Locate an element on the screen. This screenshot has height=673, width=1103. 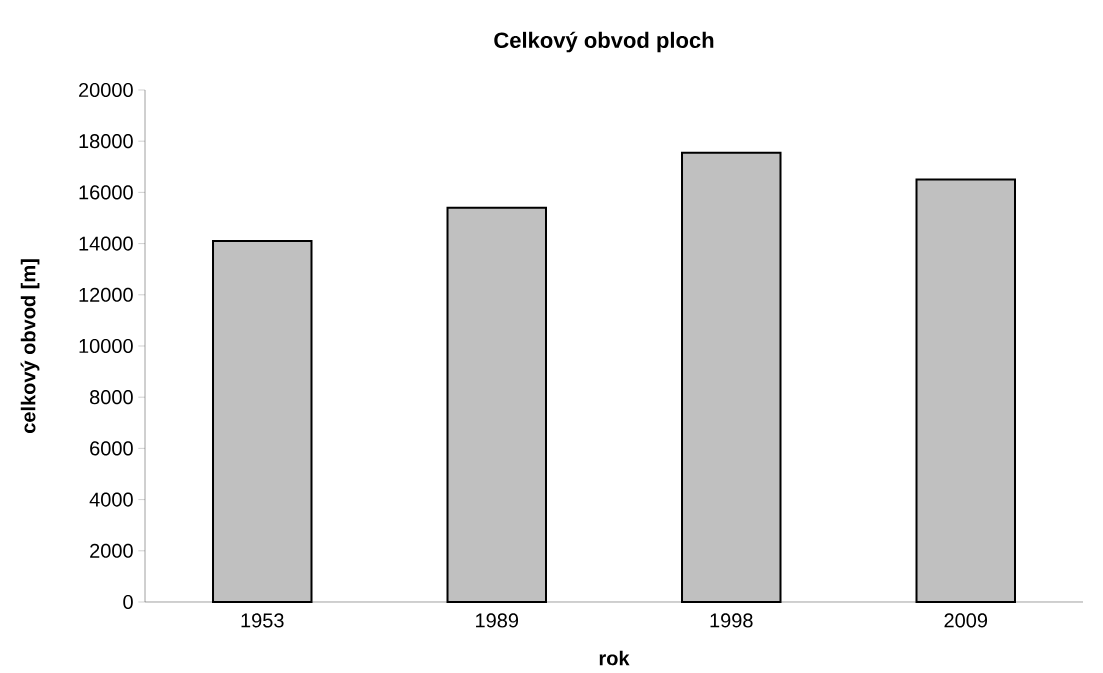
y-tick-label: 2000 is located at coordinates (111, 550).